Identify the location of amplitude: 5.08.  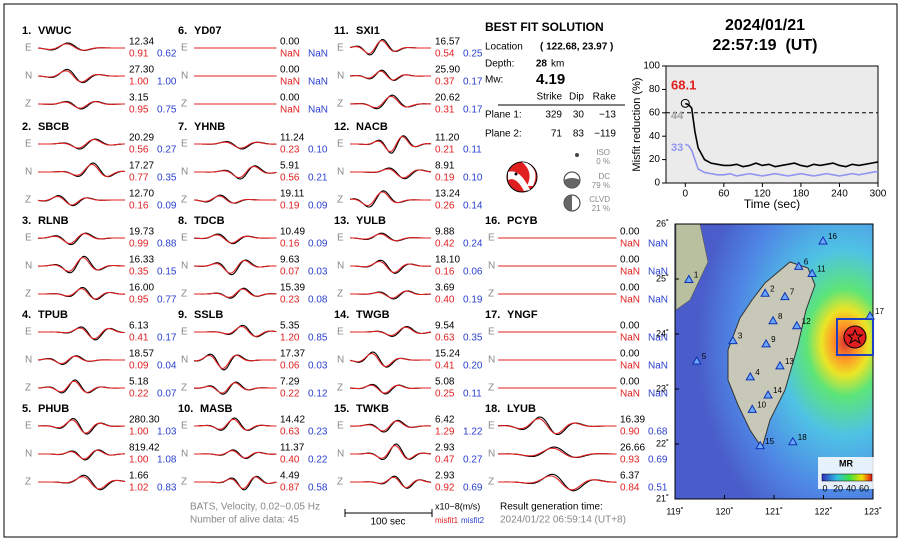
(445, 382).